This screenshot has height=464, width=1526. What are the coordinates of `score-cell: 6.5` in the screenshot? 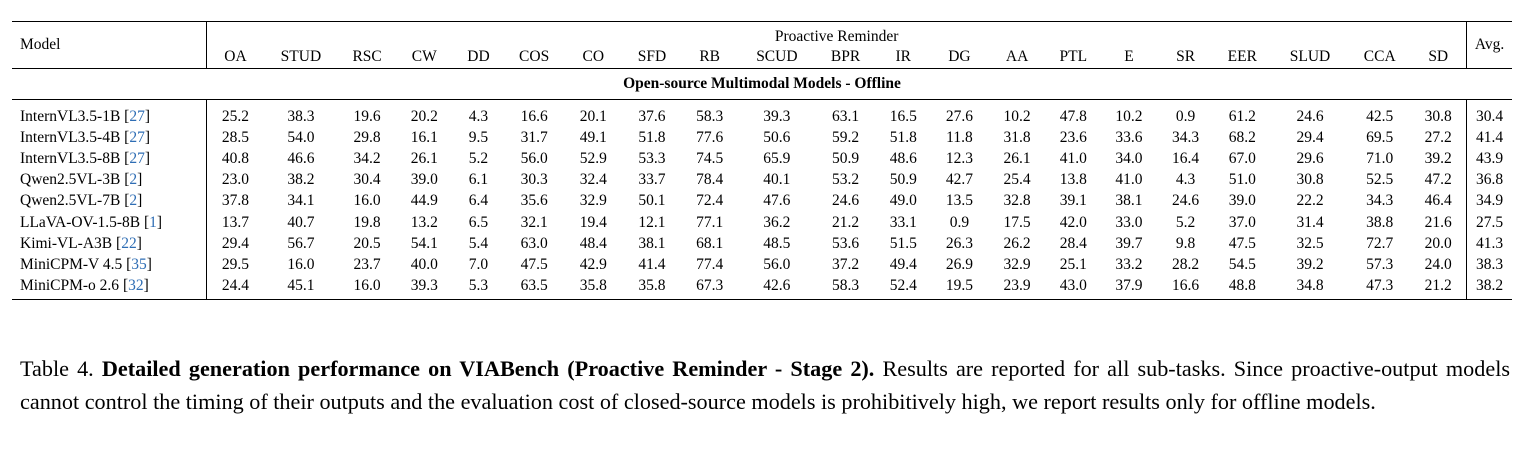 It's located at (478, 222).